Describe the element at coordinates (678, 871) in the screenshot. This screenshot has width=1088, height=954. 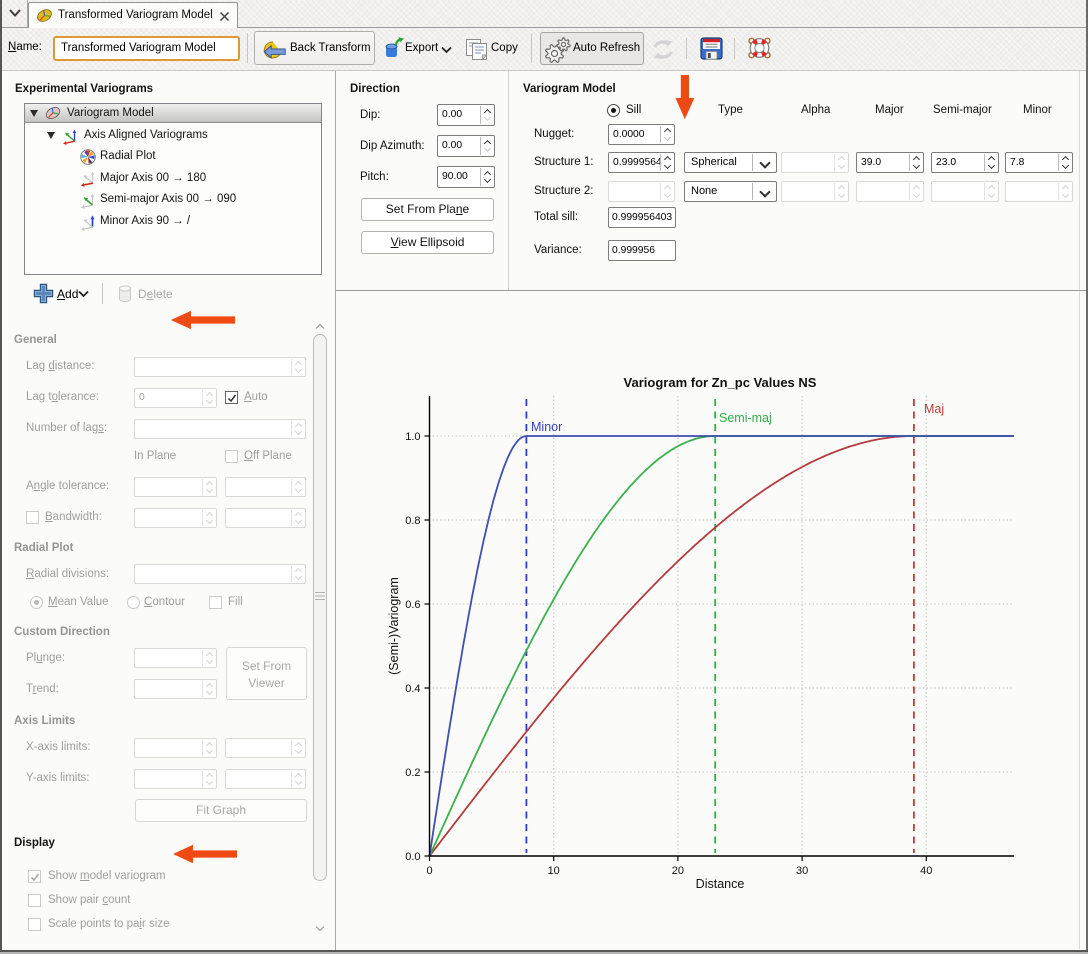
I see `svg-text: 20` at that location.